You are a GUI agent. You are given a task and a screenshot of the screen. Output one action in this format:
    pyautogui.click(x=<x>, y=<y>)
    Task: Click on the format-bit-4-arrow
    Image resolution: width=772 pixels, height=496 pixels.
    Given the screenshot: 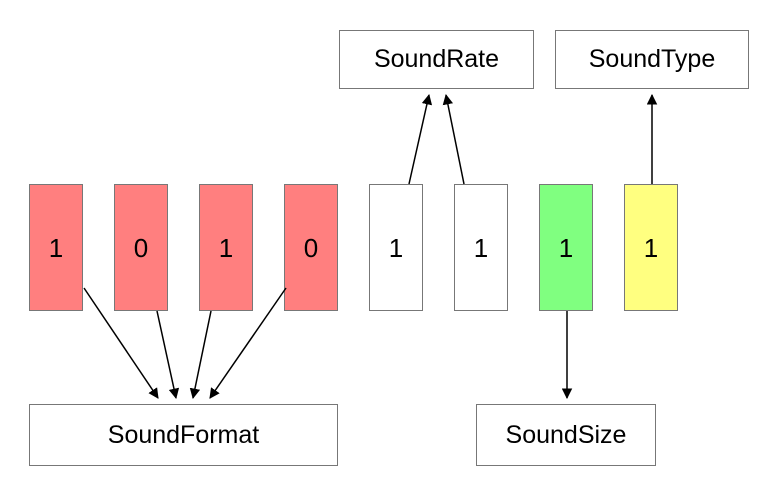 What is the action you would take?
    pyautogui.click(x=248, y=343)
    